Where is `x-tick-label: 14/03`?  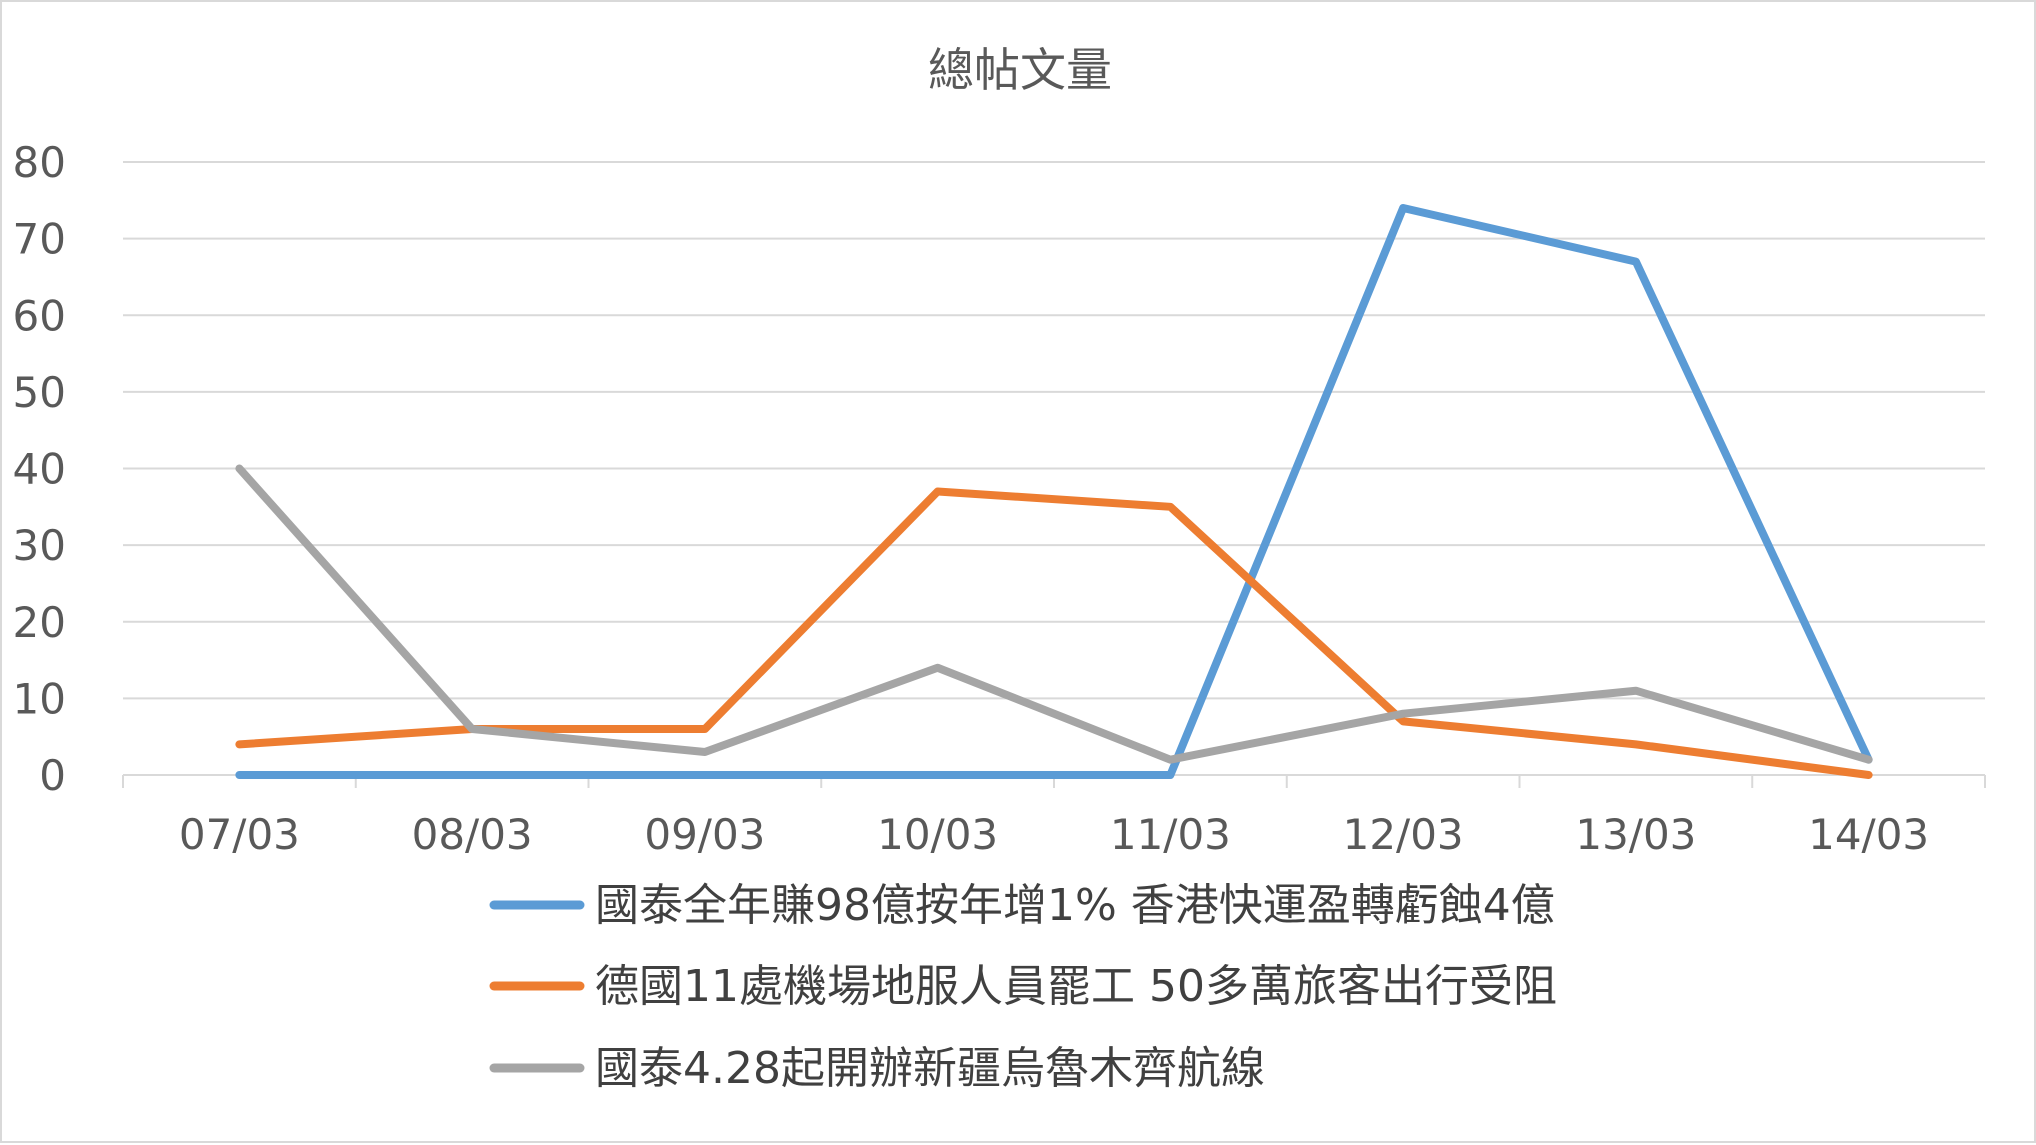
x-tick-label: 14/03 is located at coordinates (1868, 834).